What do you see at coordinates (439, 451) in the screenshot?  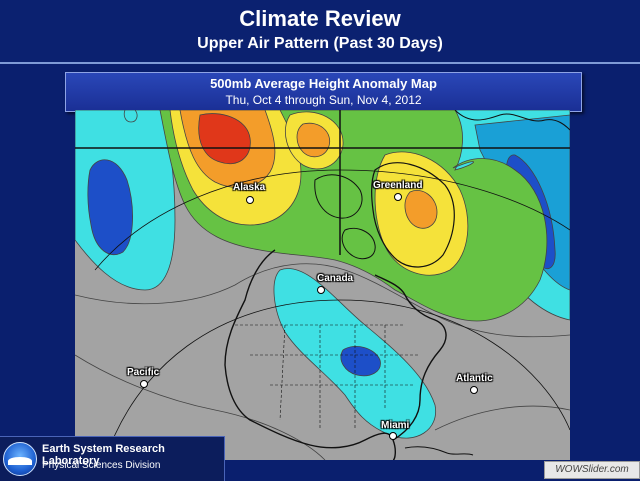 I see `caribbean-coastline` at bounding box center [439, 451].